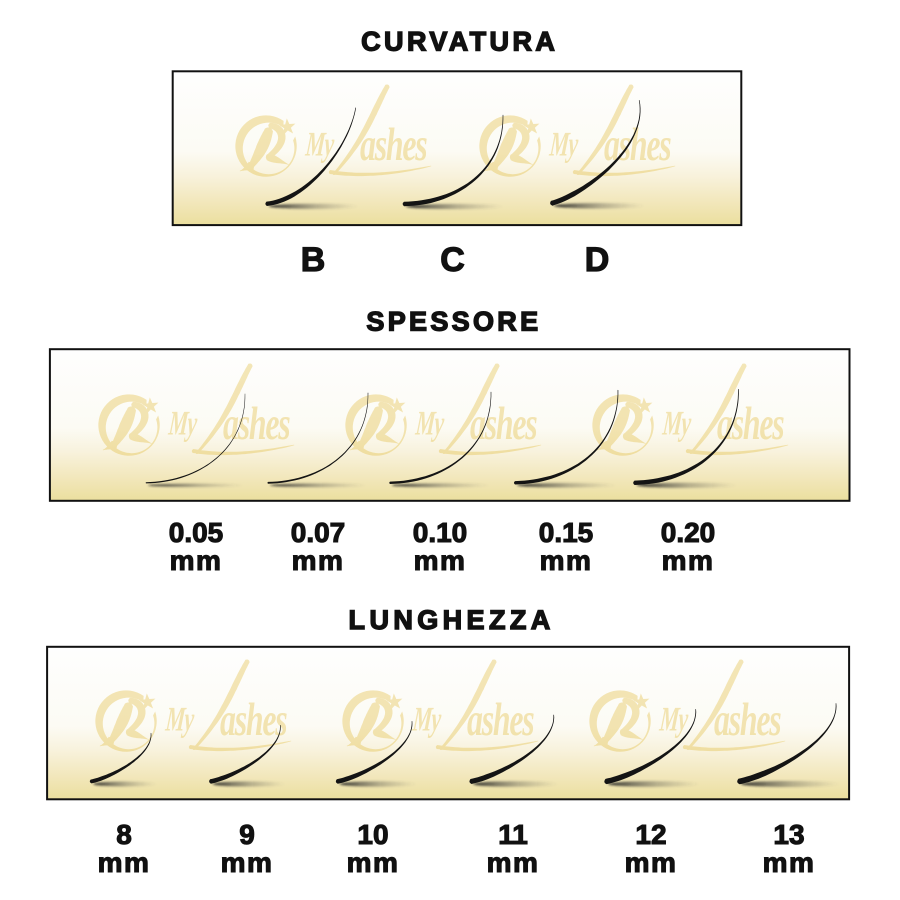 This screenshot has width=900, height=900. Describe the element at coordinates (513, 834) in the screenshot. I see `svg-text: 11` at that location.